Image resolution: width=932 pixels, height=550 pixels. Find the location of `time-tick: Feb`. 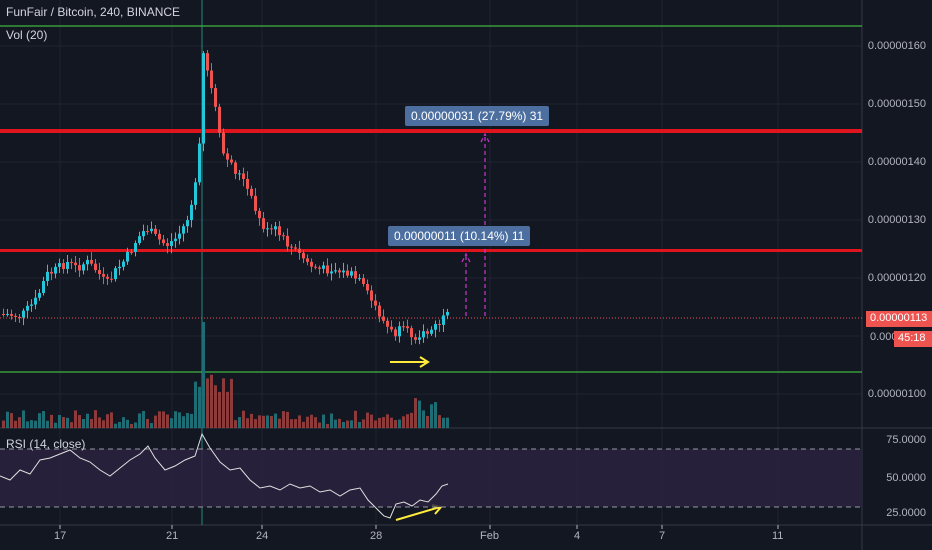

time-tick: Feb is located at coordinates (489, 536).